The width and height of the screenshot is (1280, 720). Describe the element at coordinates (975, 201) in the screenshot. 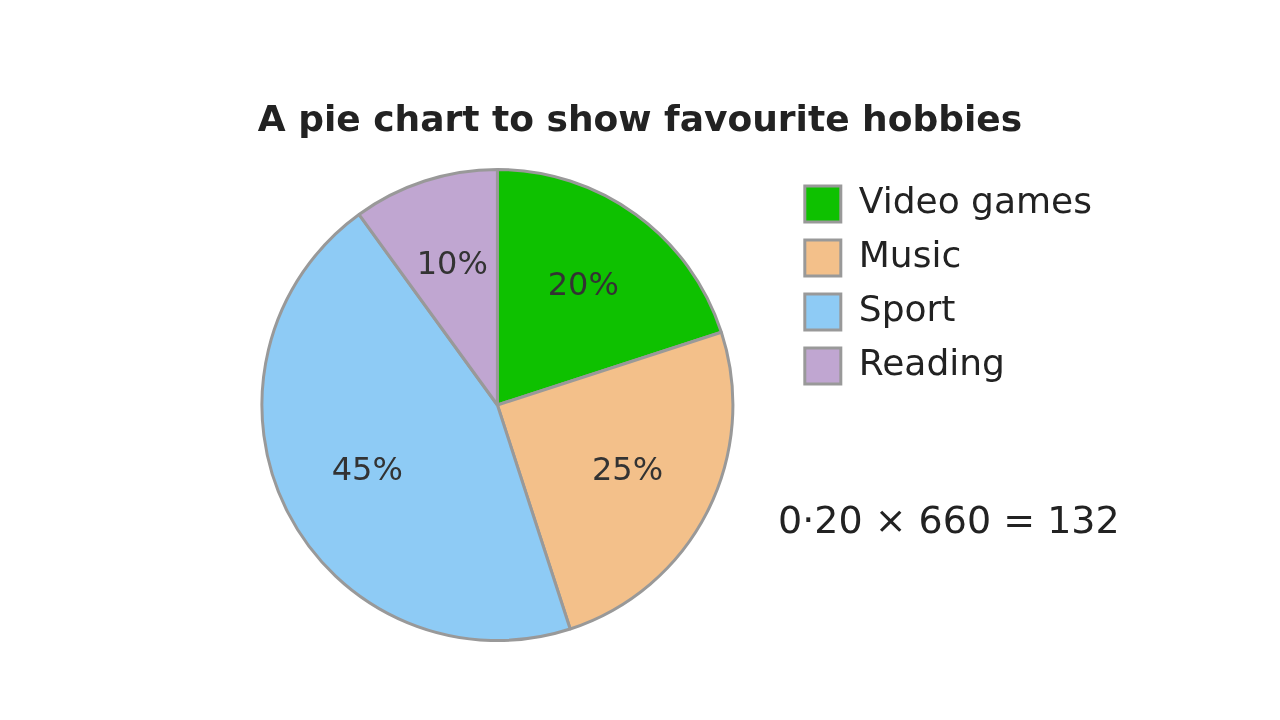

I see `legend-label: Video games` at that location.